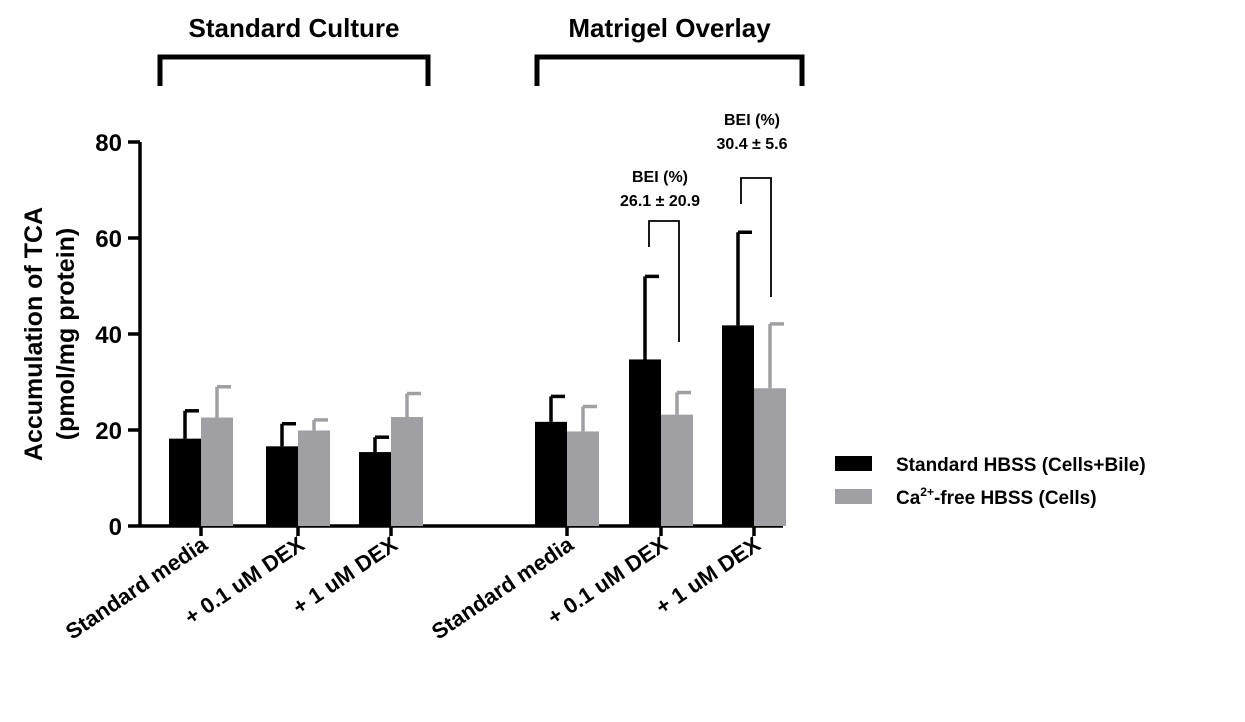 This screenshot has width=1245, height=722. Describe the element at coordinates (66, 334) in the screenshot. I see `y-axis-unit: (pmol/mg protein)` at that location.